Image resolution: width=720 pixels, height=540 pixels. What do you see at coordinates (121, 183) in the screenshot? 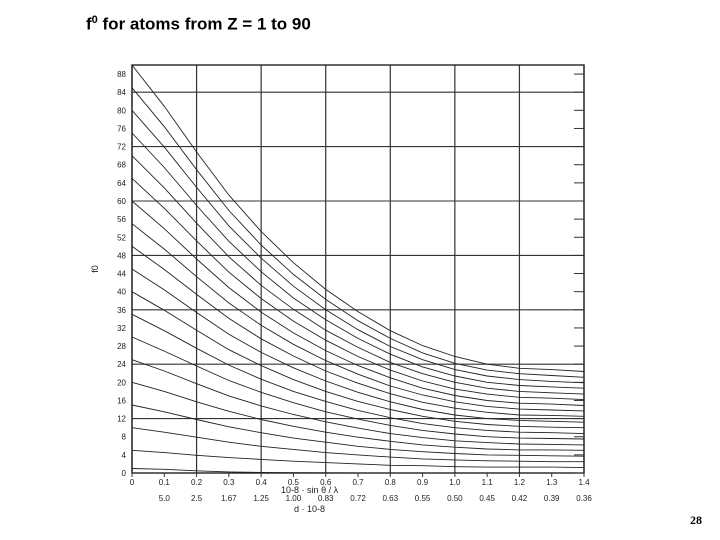
I see `y-tick-label: 64` at bounding box center [121, 183].